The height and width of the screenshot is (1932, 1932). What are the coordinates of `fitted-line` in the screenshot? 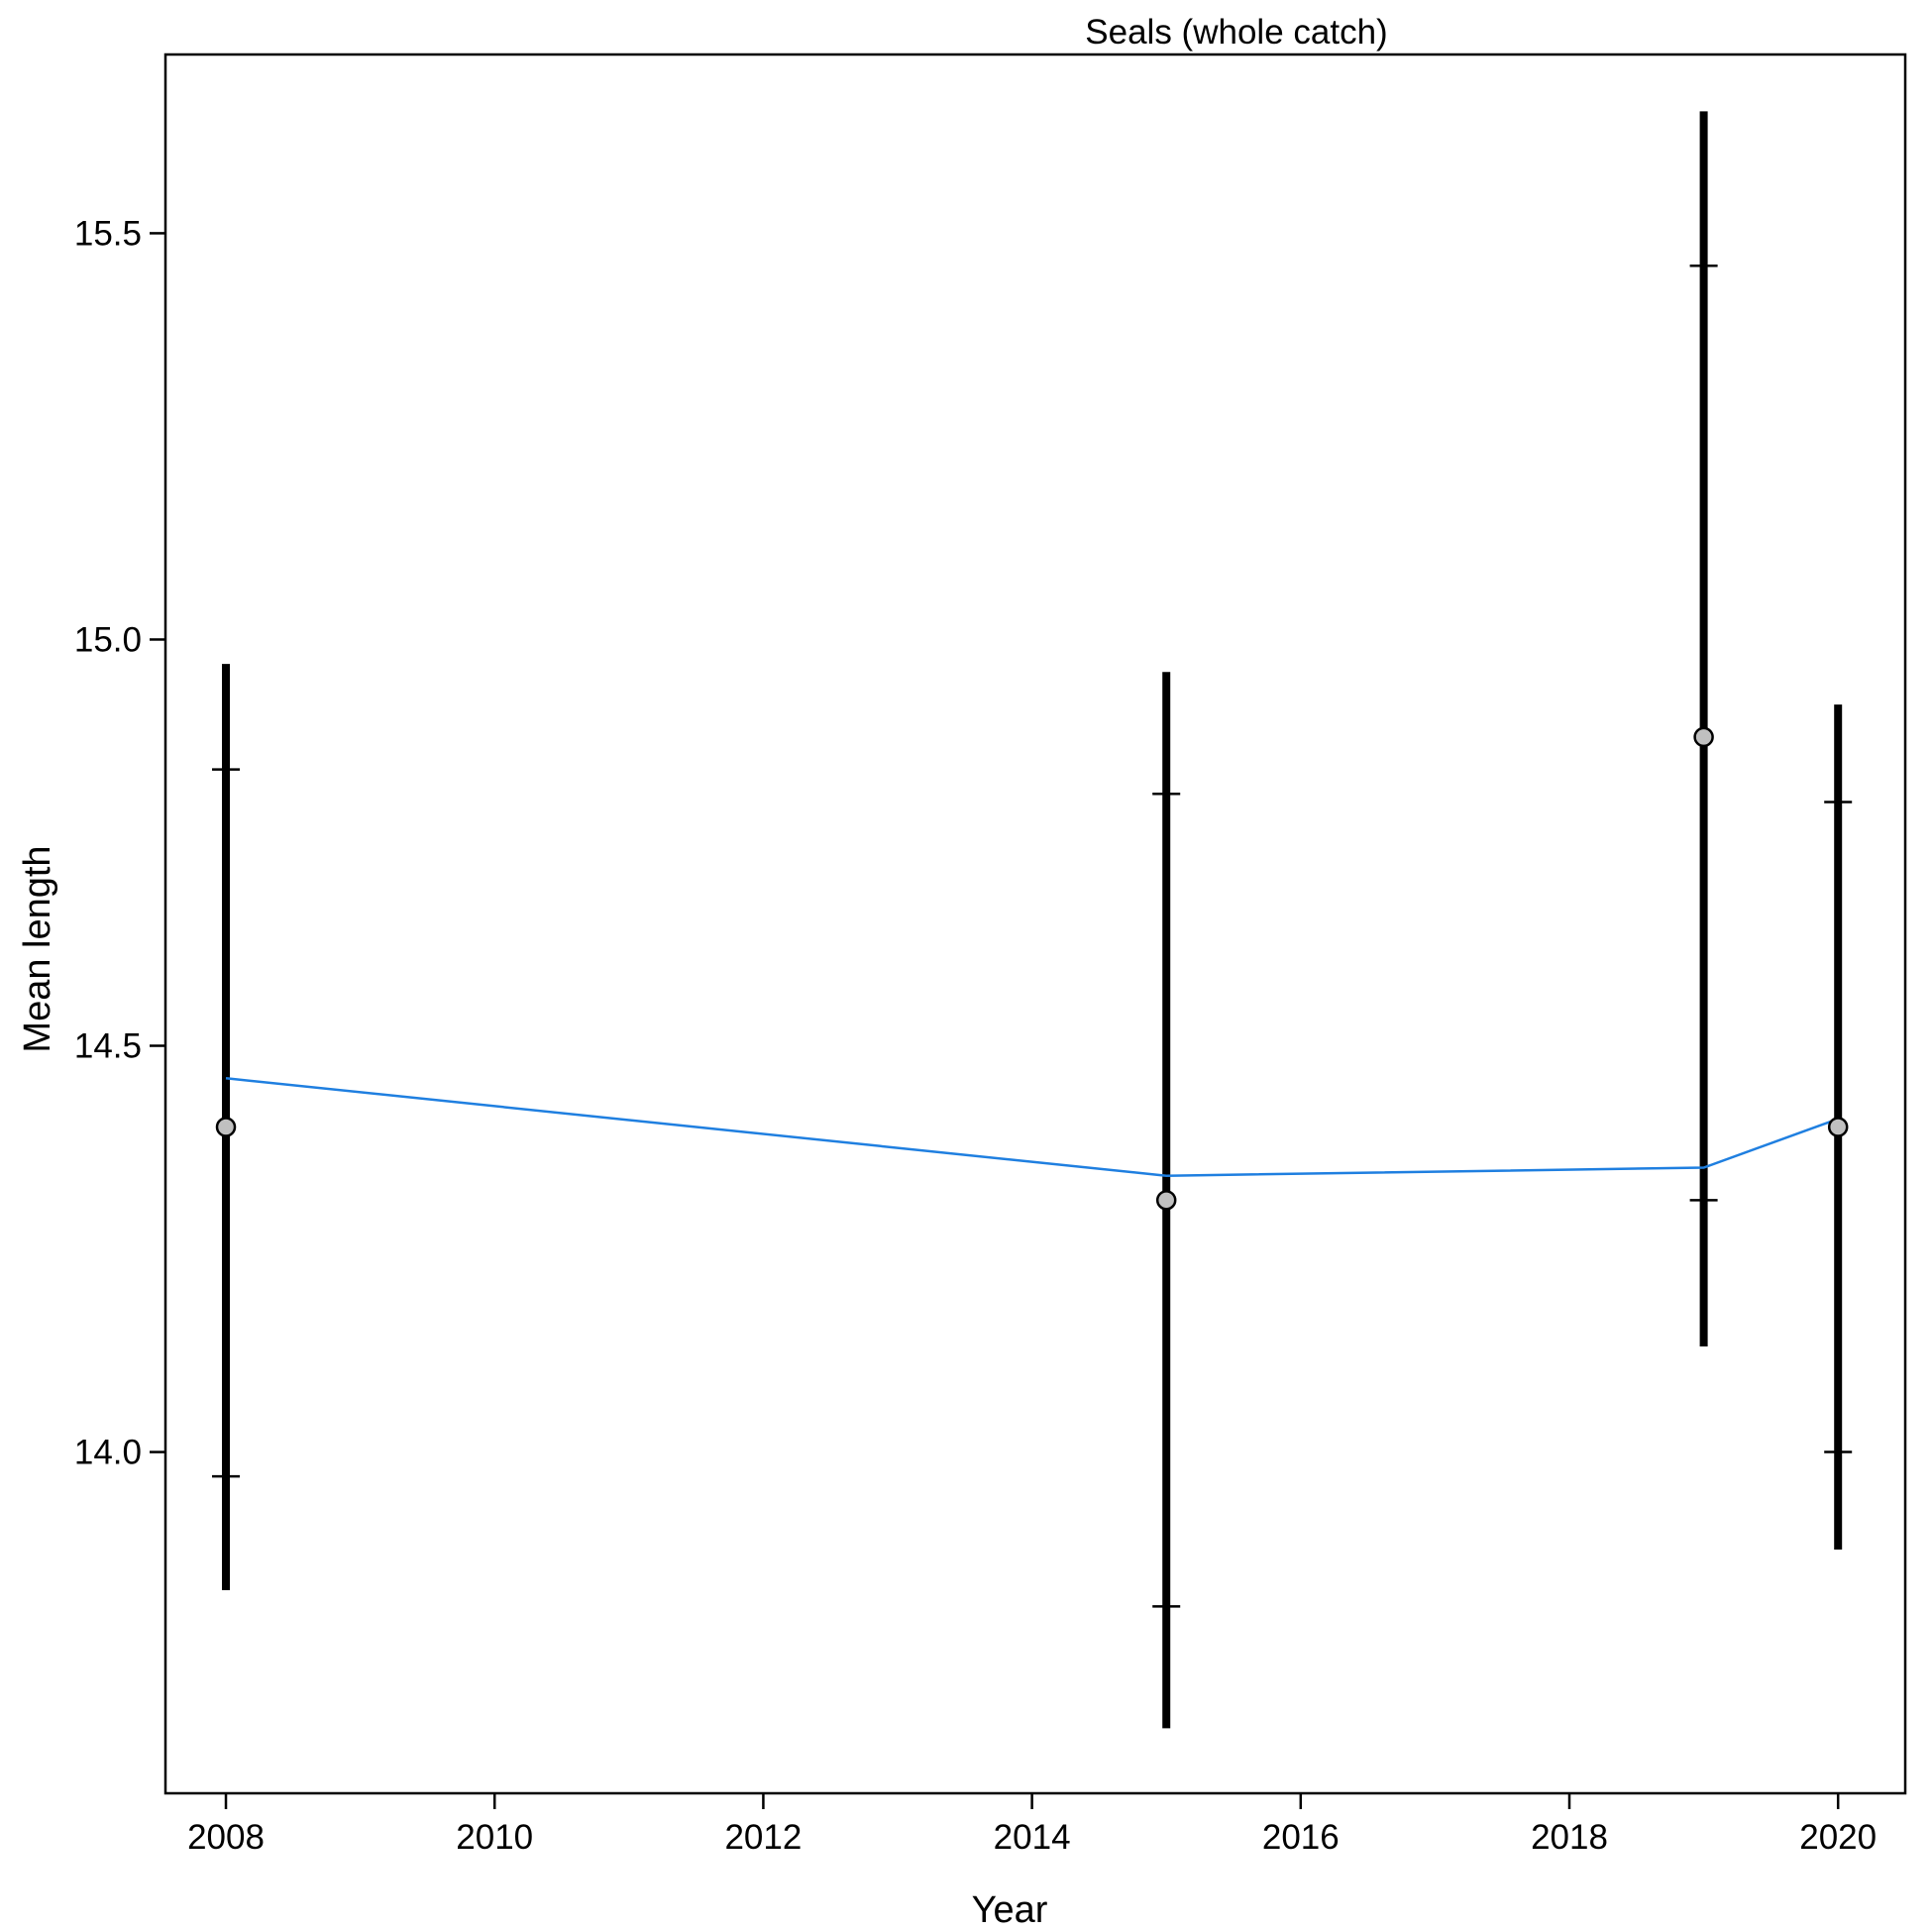 It's located at (1032, 1127).